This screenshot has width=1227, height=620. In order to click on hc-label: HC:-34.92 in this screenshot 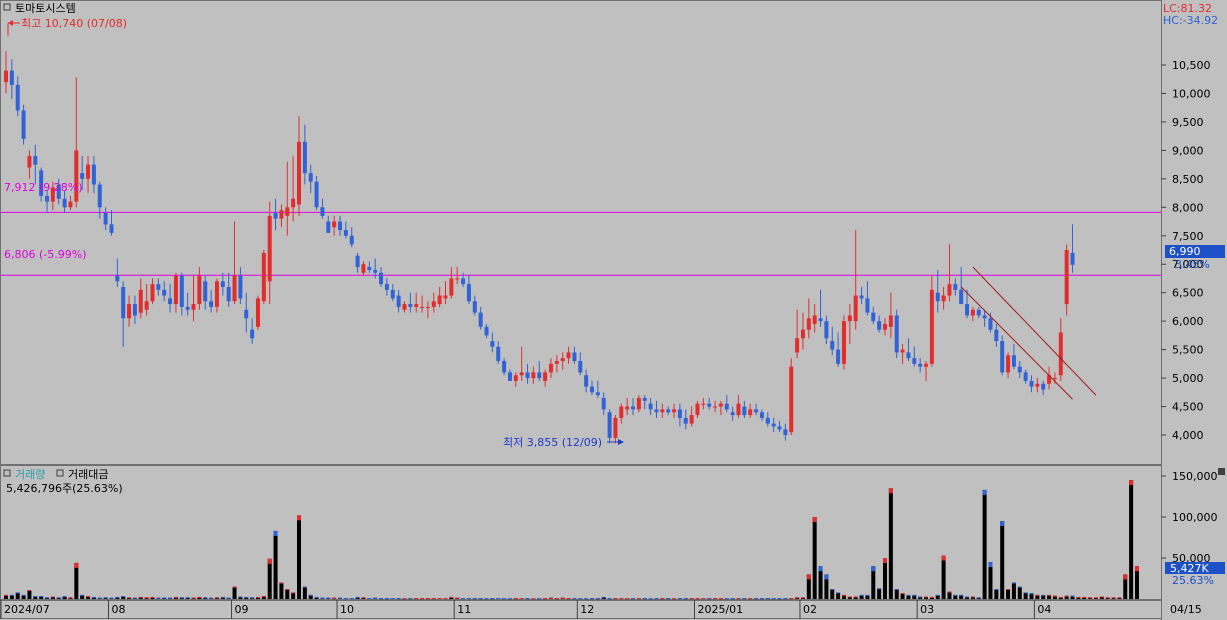, I will do `click(1190, 20)`.